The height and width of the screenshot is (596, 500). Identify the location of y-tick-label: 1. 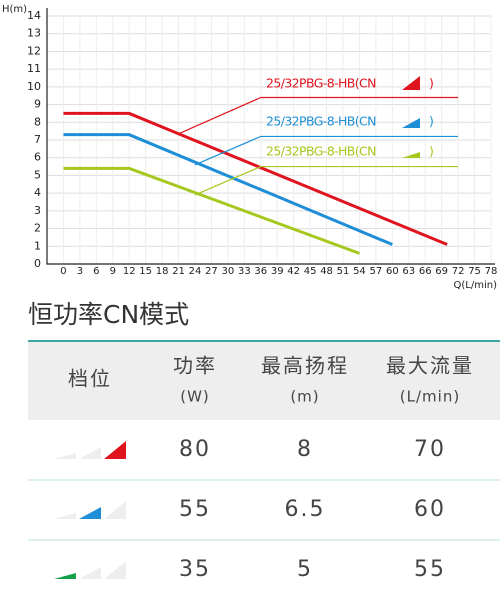
(37, 245).